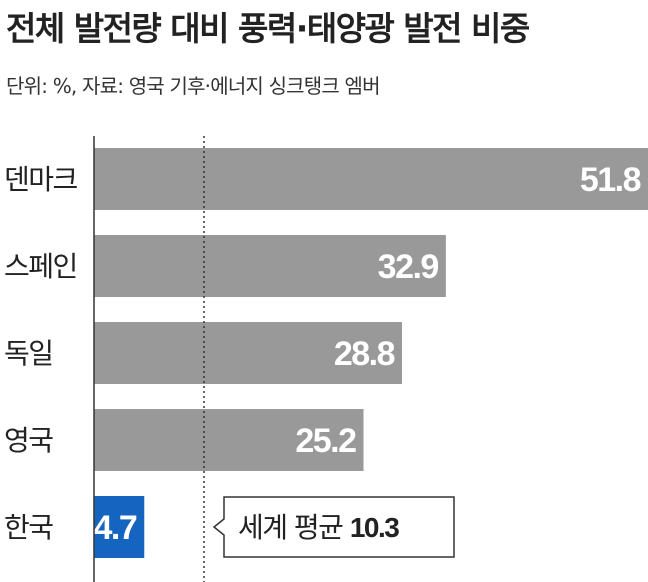 Image resolution: width=648 pixels, height=582 pixels. What do you see at coordinates (193, 86) in the screenshot?
I see `chart-subtitle: 단위: %, 자료: 영국 기후·에너지 싱크탱크 엠버` at bounding box center [193, 86].